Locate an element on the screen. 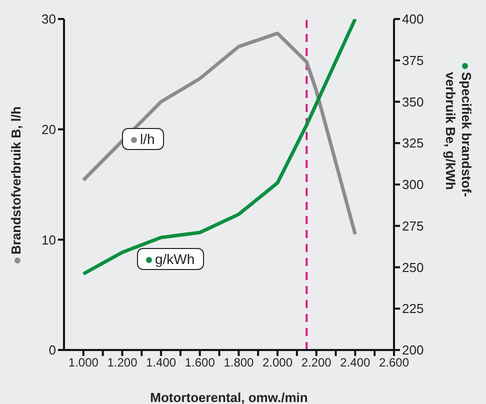  y2-tick-label: 350 is located at coordinates (413, 102).